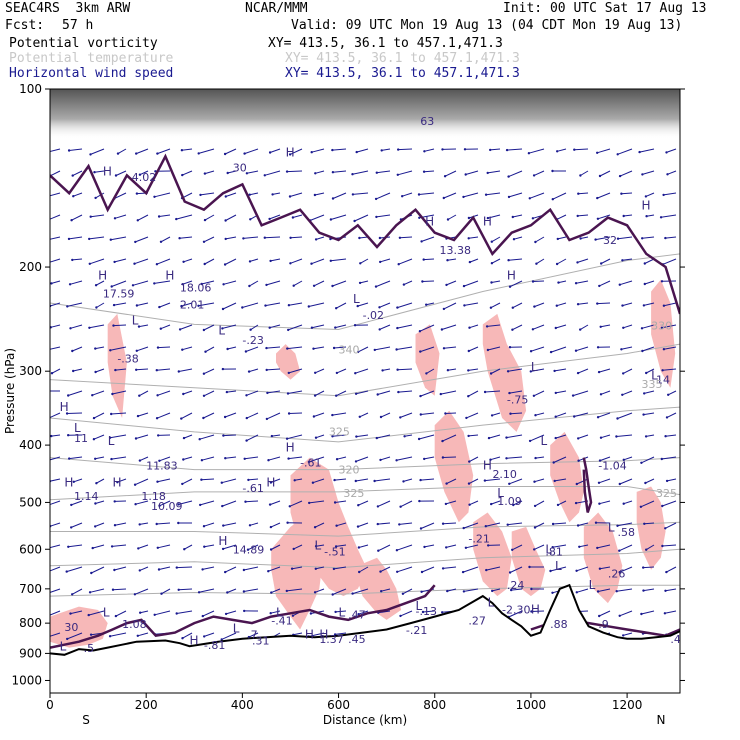  I want to click on pv-value-label: 1.08, so click(134, 624).